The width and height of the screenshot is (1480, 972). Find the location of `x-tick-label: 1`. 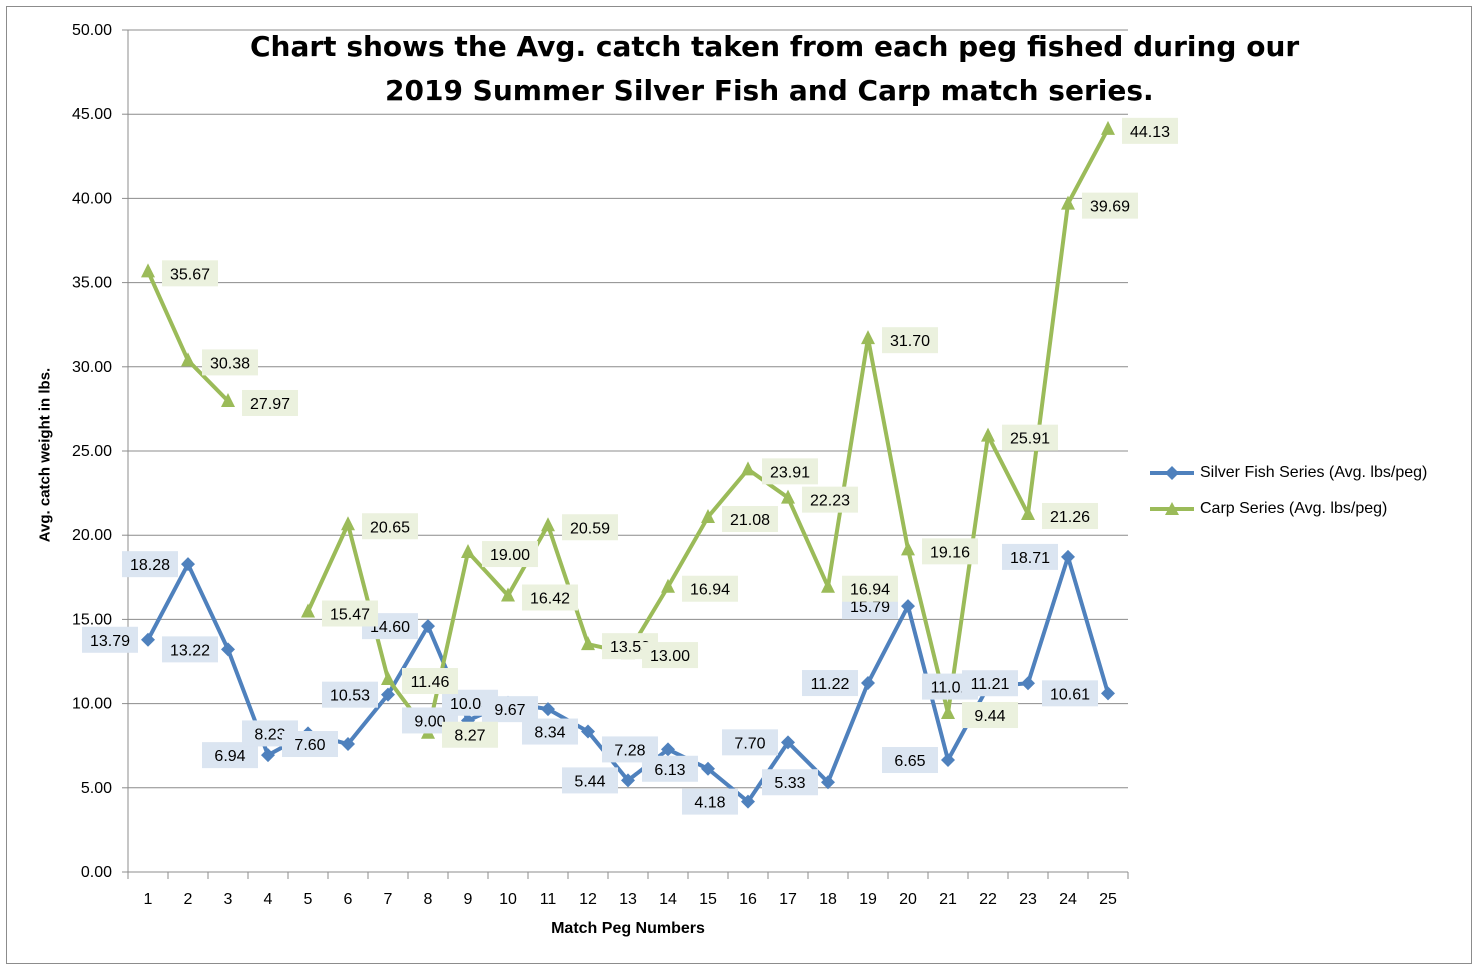

x-tick-label: 1 is located at coordinates (148, 899).